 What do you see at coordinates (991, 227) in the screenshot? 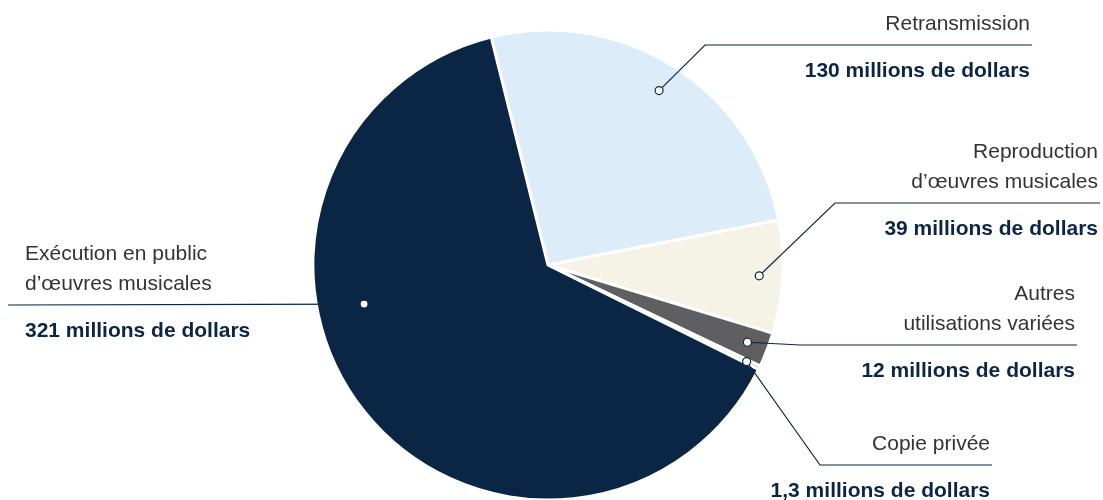
I see `data-label: 39 millions de dollars` at bounding box center [991, 227].